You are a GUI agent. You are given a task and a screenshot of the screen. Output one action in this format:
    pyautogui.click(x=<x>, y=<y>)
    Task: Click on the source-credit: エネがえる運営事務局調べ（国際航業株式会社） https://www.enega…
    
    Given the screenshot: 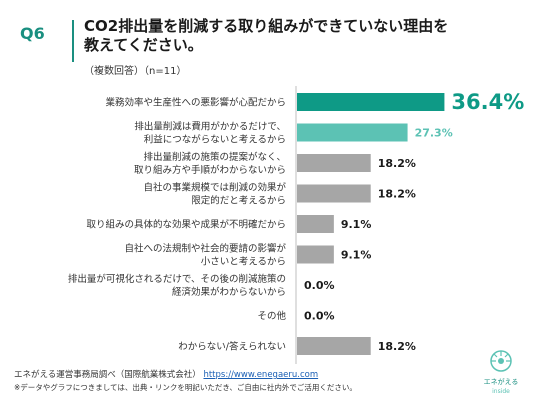 What is the action you would take?
    pyautogui.click(x=166, y=374)
    